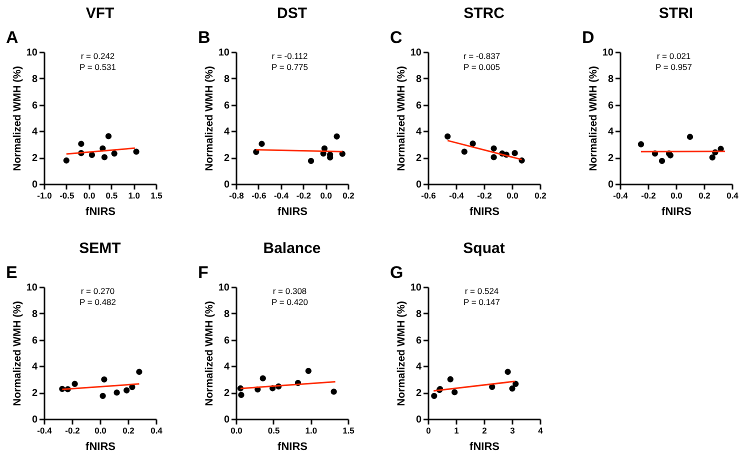  Describe the element at coordinates (44, 195) in the screenshot. I see `x-tick-label: -1.0` at that location.